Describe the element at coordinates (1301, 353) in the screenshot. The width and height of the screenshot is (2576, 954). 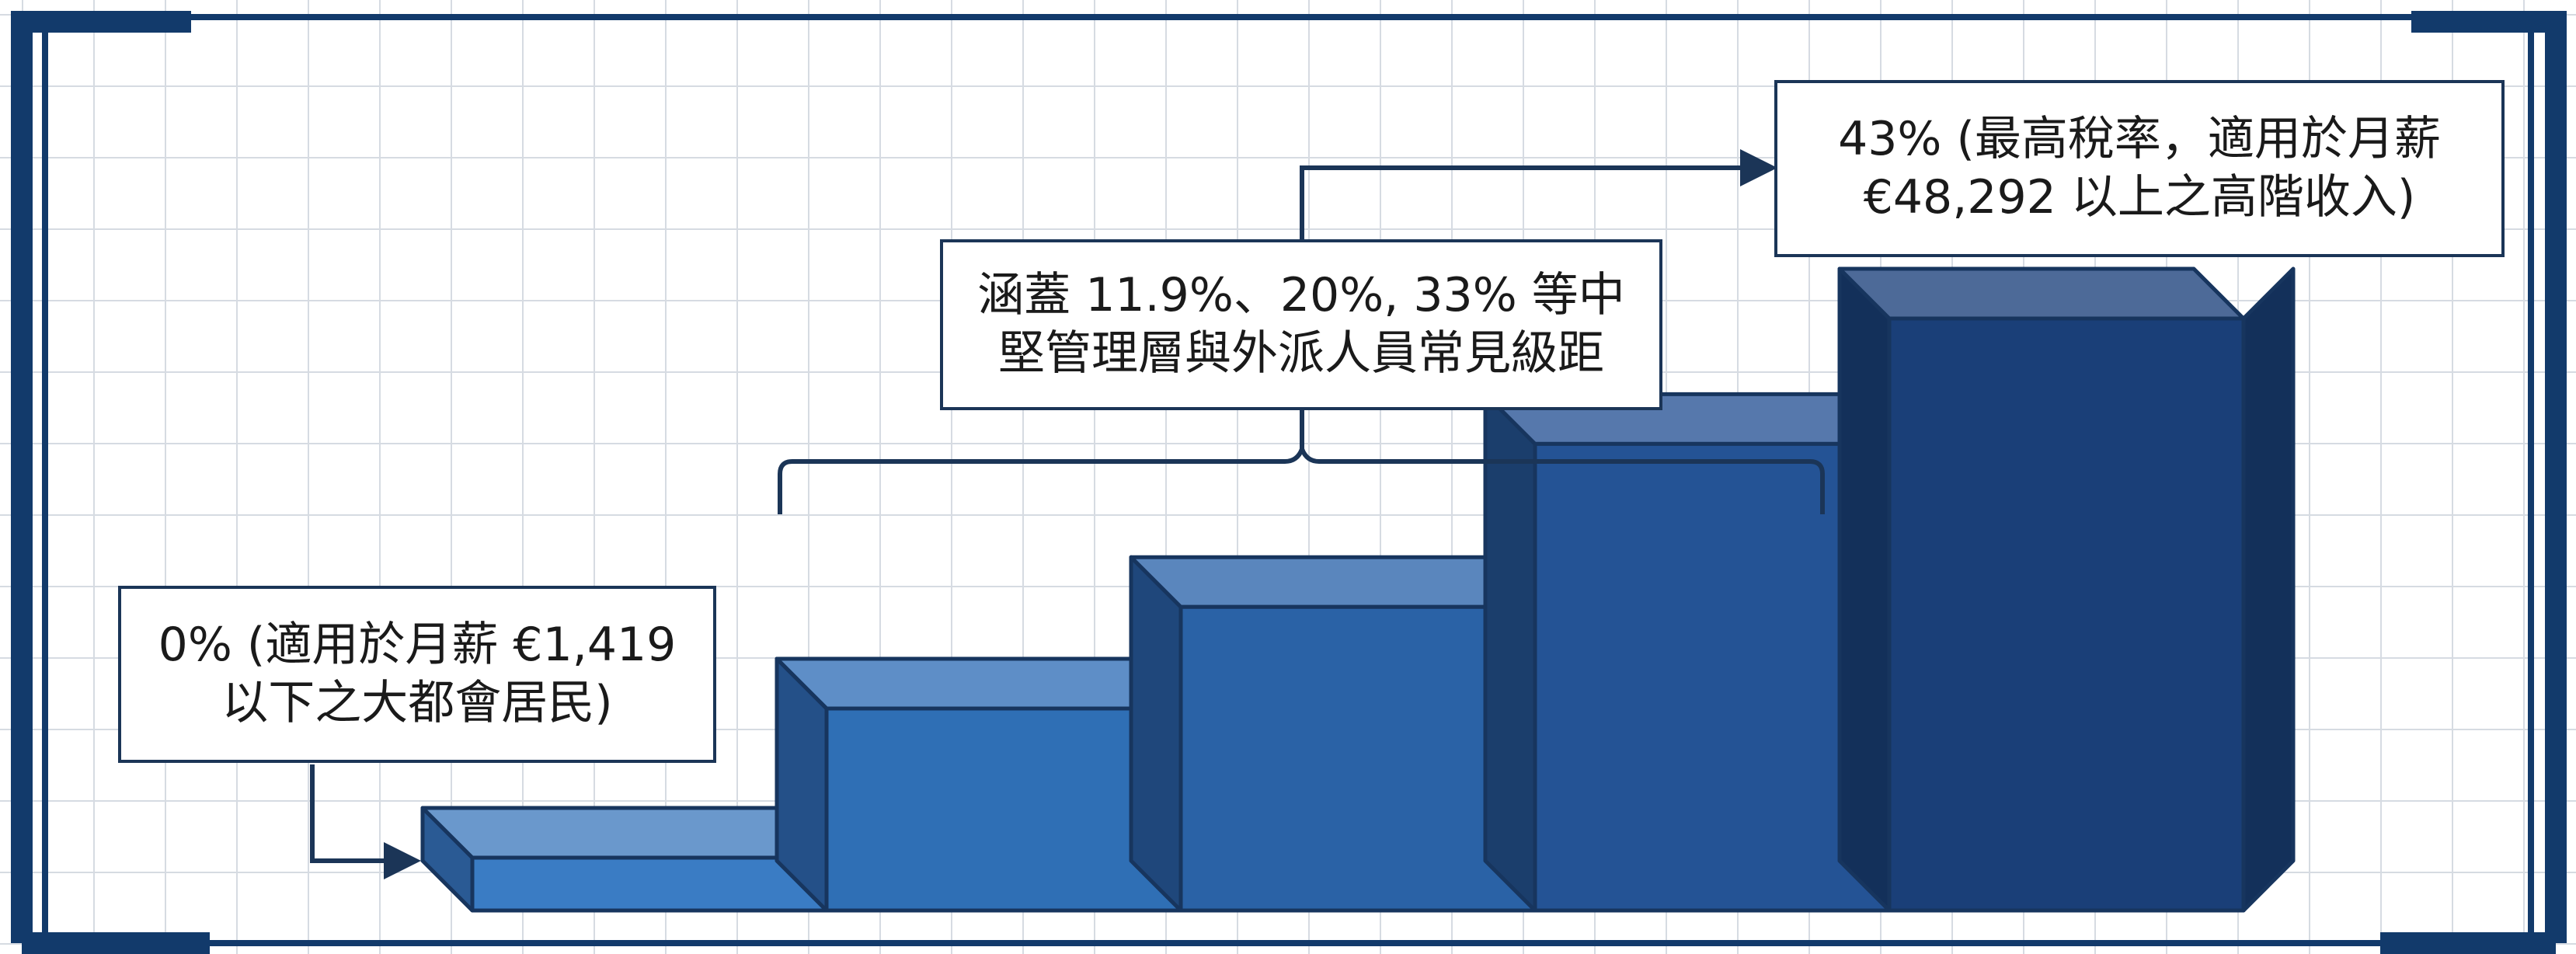
I see `label-mid-line2: 堅管理層與外派人員常見級距` at that location.